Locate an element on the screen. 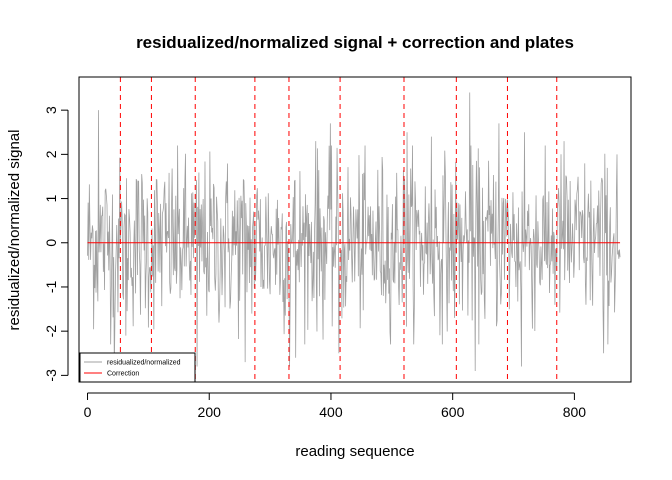  y-axis: -3 -2 -1 0 1 2 3 is located at coordinates (56, 244).